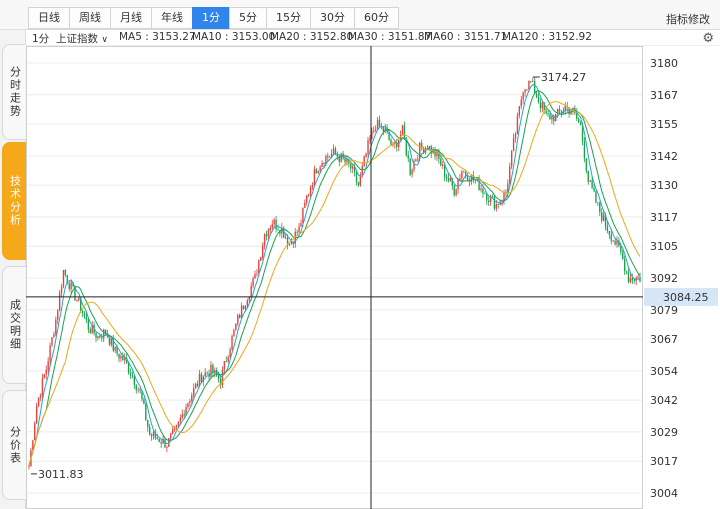 The height and width of the screenshot is (509, 720). I want to click on side-tab-technical: 技术分析, so click(14, 201).